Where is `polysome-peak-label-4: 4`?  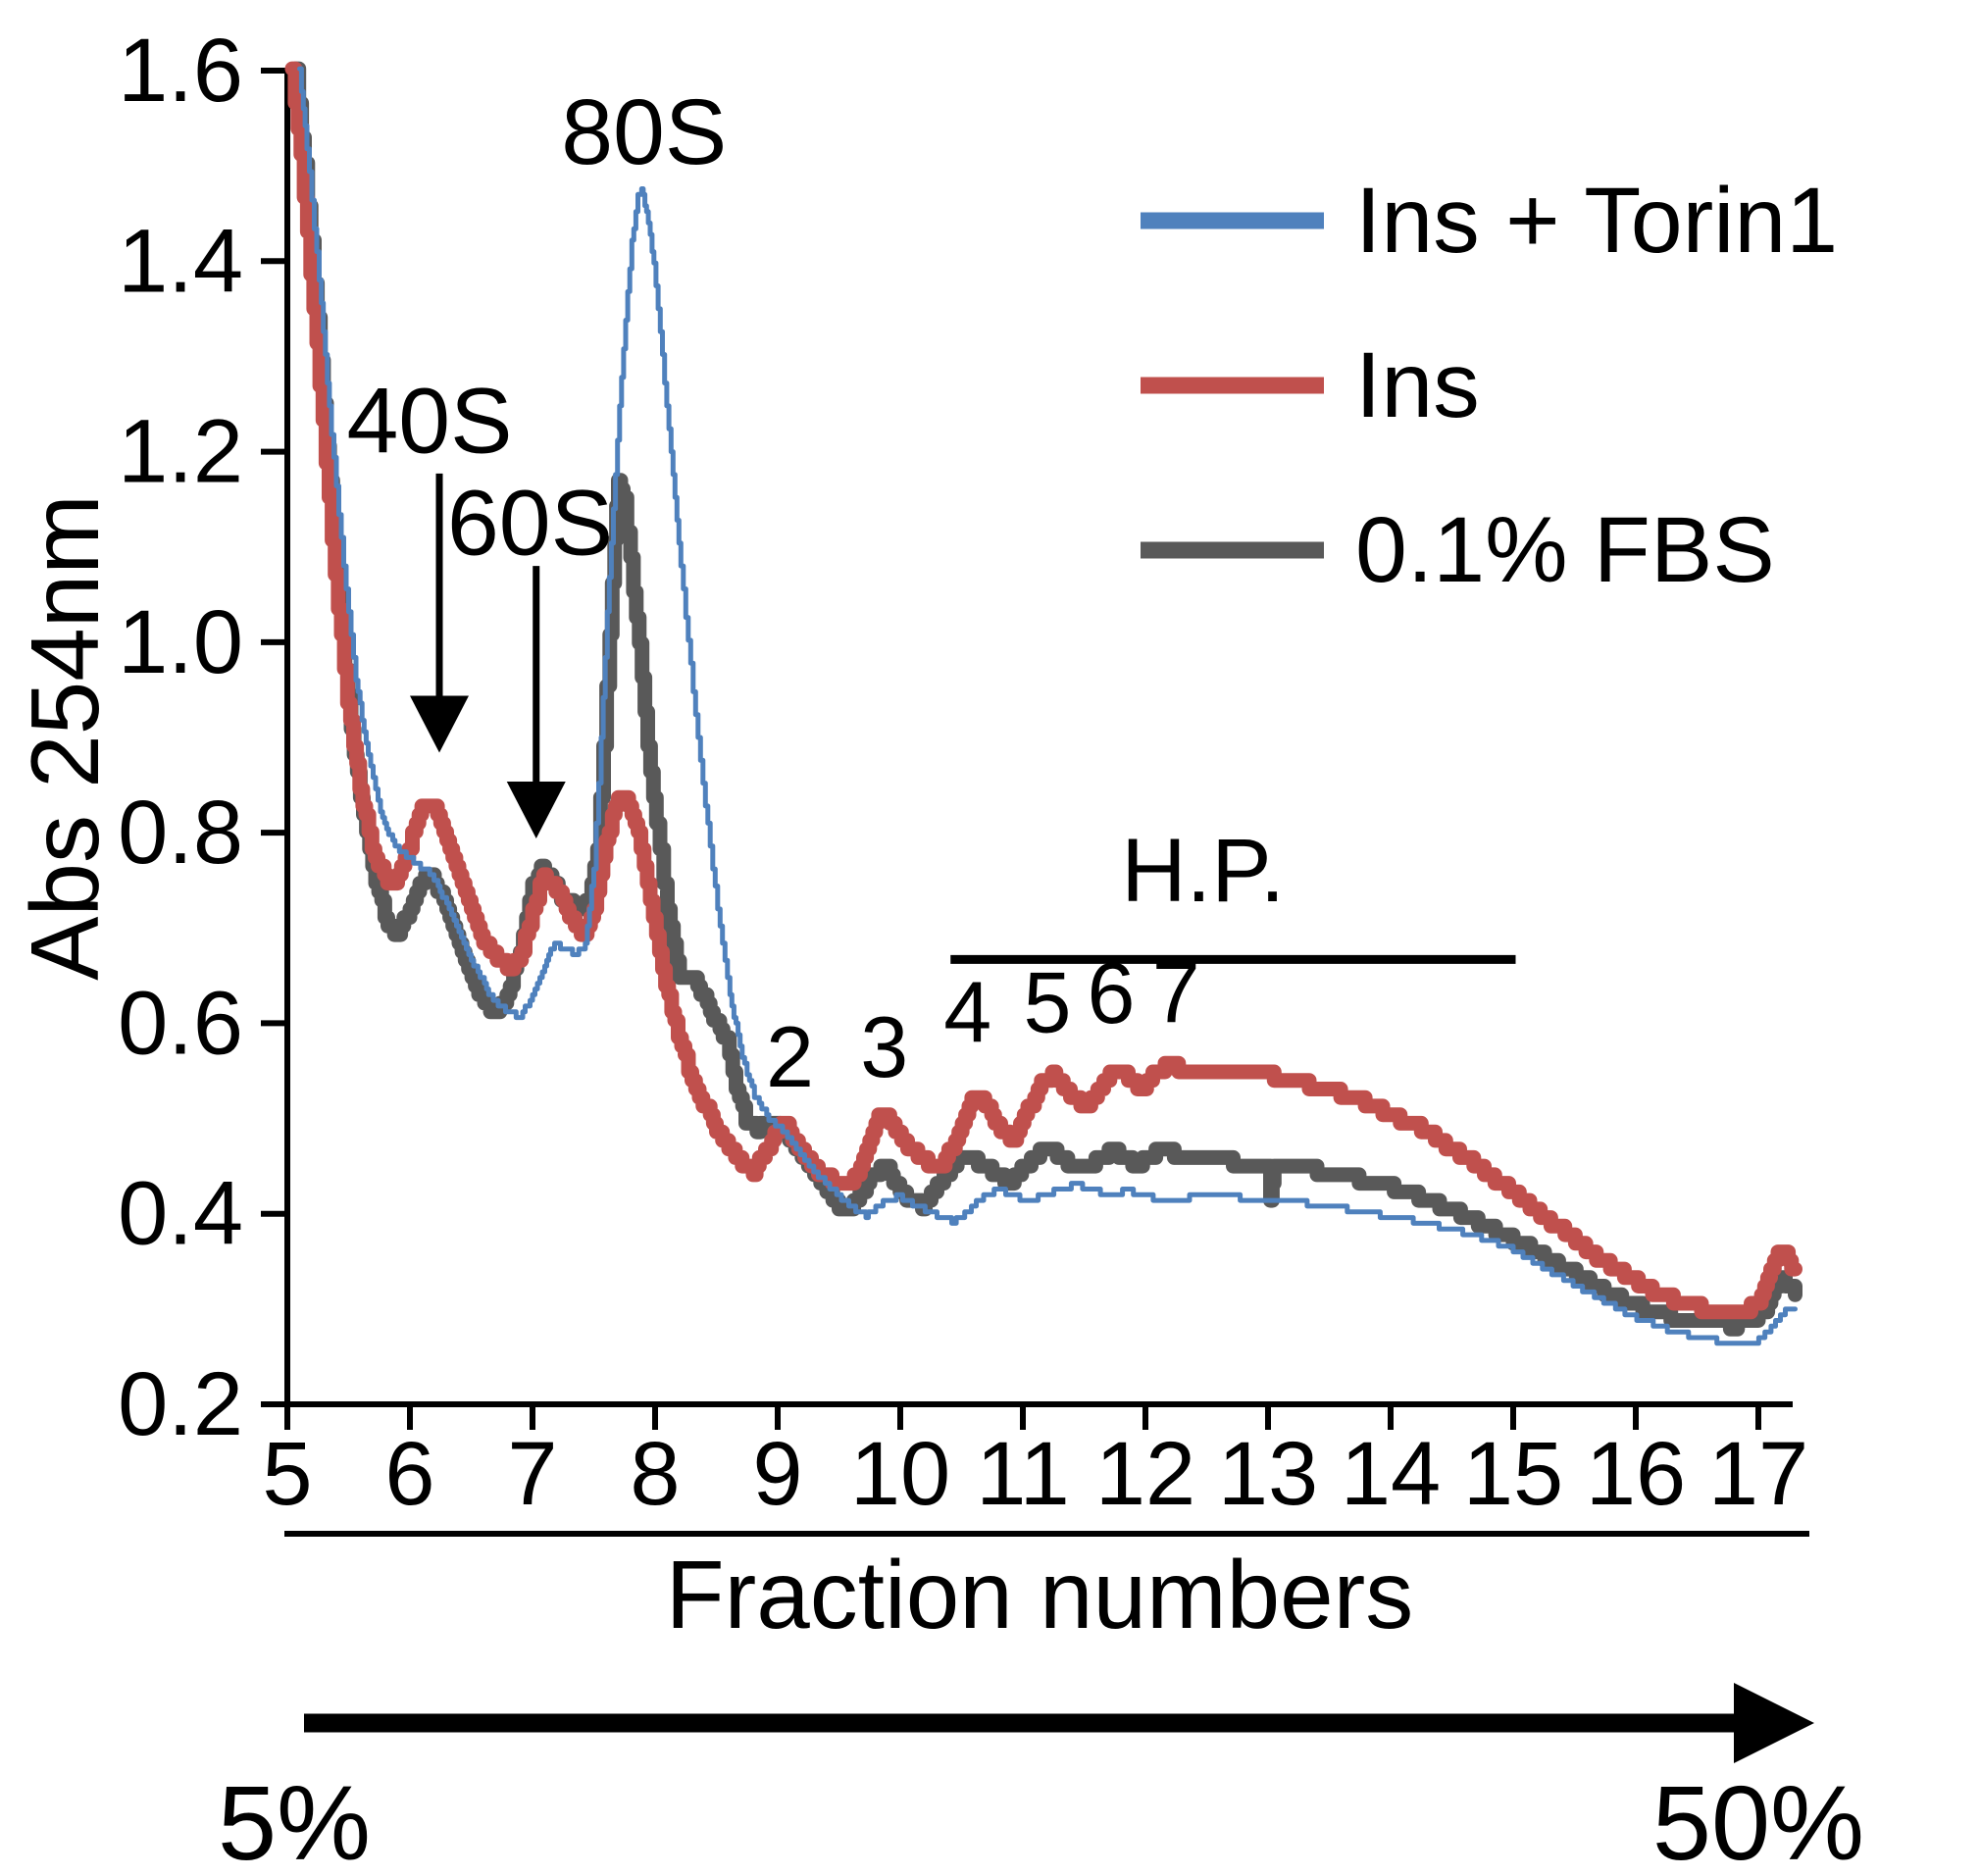
polysome-peak-label-4: 4 is located at coordinates (967, 1011).